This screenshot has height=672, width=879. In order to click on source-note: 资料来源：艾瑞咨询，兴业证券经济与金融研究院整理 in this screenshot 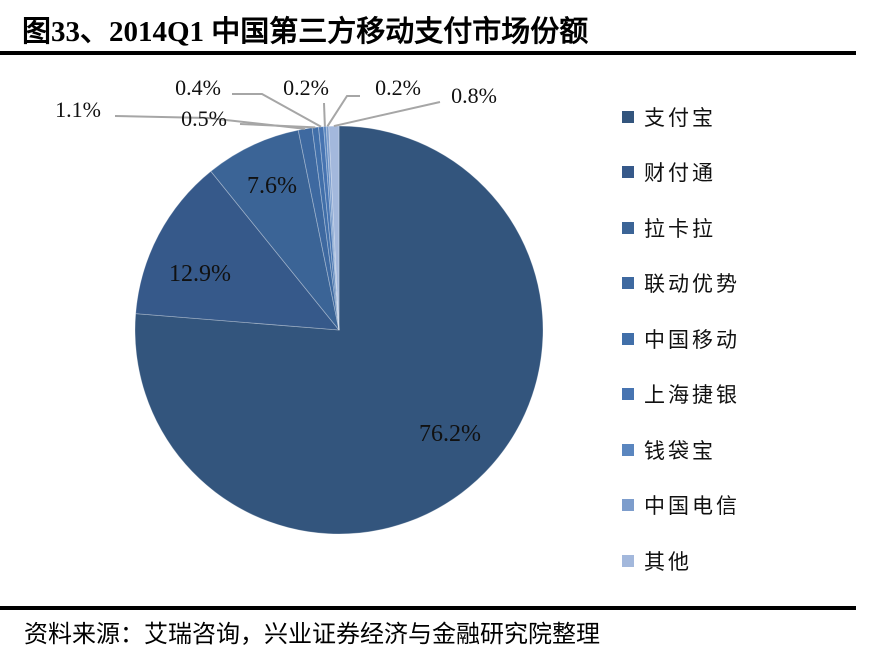, I will do `click(312, 634)`.